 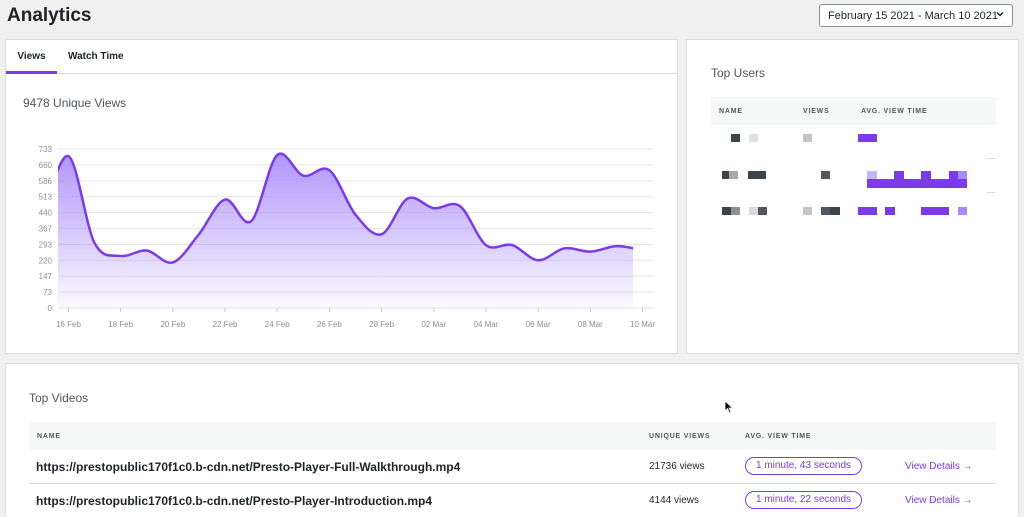 What do you see at coordinates (853, 111) in the screenshot?
I see `top-users-header: NAME VIEWS AVG. VIEW TIME` at bounding box center [853, 111].